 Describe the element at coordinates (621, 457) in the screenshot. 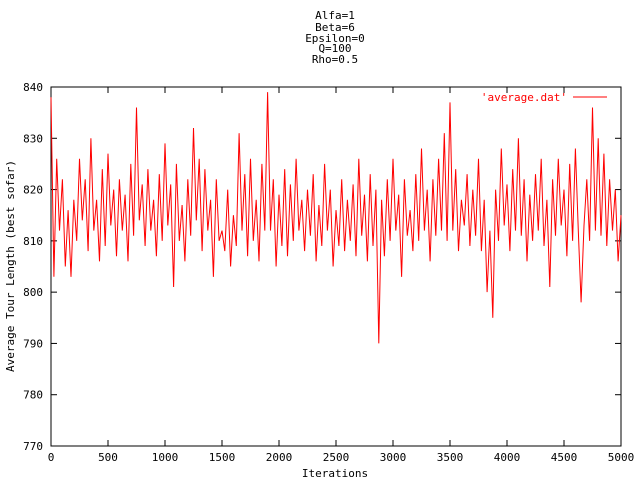

I see `x-tick-label: 5000` at that location.